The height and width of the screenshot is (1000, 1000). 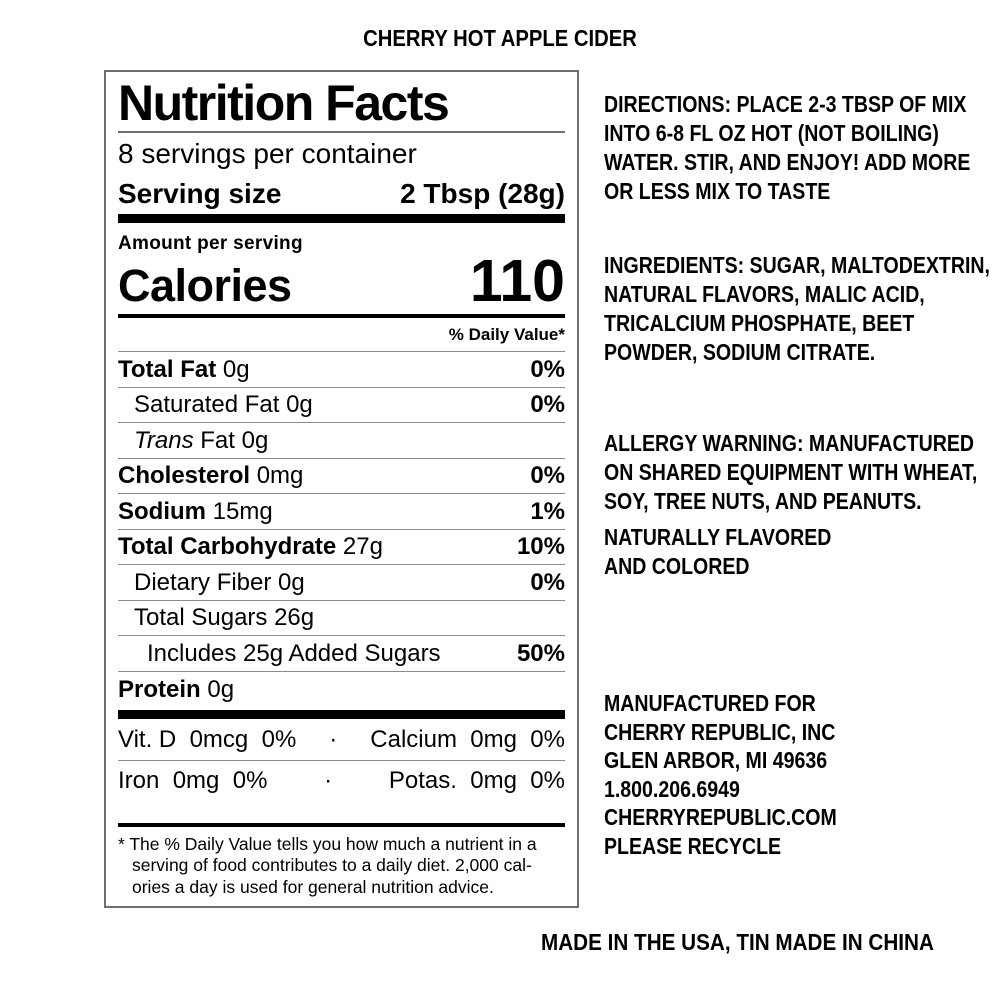 I want to click on nutrient-name: Cholesterol 0mg, so click(x=211, y=475).